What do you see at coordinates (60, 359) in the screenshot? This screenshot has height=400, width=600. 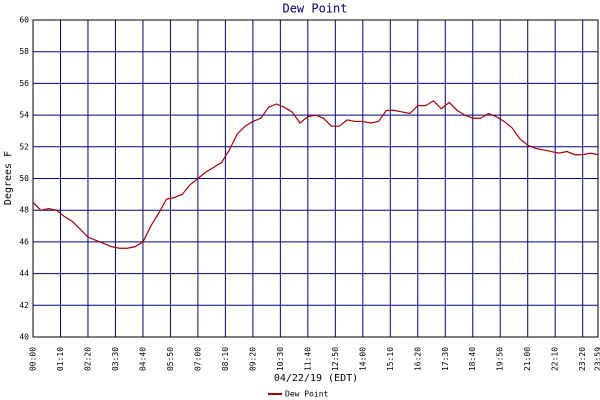 I see `x-tick-label: 01:10` at bounding box center [60, 359].